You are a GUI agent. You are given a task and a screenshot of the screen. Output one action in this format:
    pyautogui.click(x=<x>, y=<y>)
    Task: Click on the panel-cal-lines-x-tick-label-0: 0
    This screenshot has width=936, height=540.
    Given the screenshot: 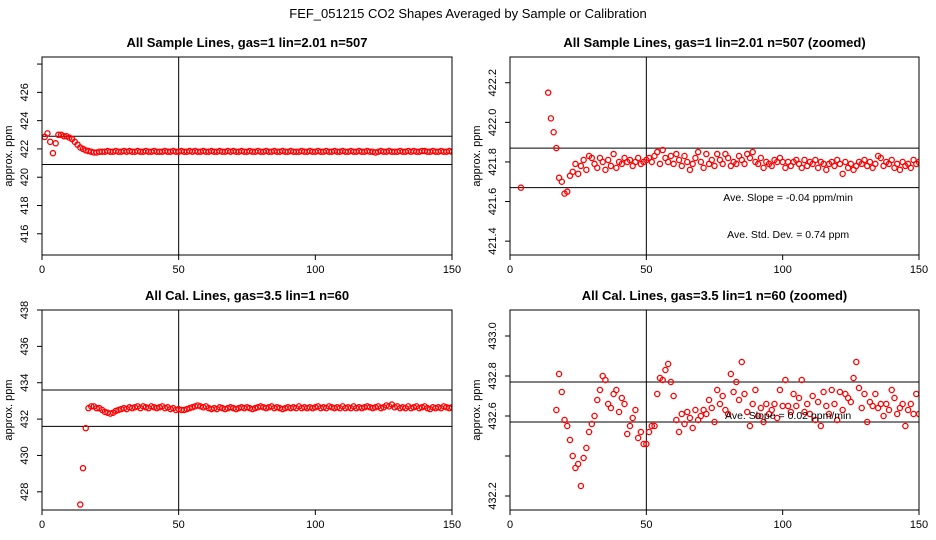 What is the action you would take?
    pyautogui.click(x=42, y=525)
    